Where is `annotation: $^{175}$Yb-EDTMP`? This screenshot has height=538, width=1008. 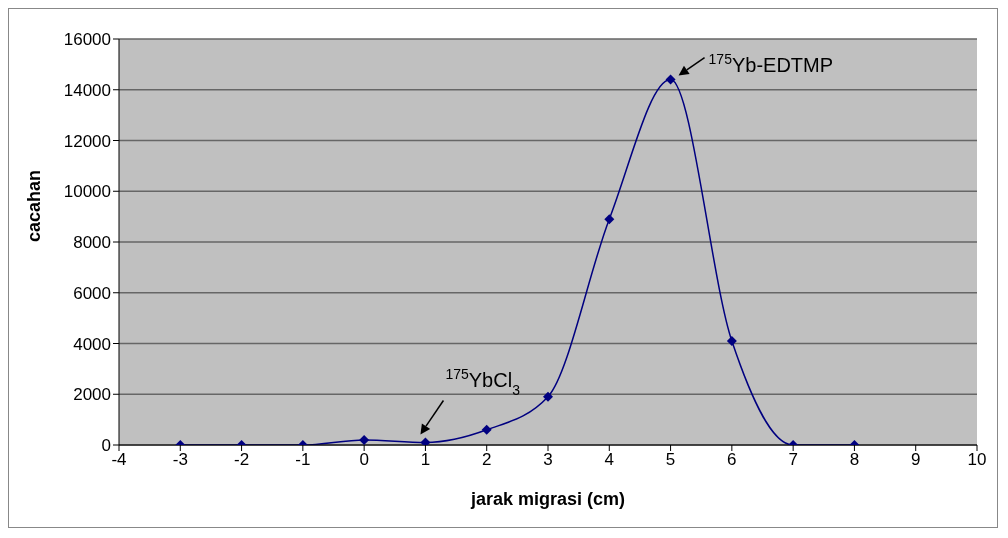 annotation: $^{175}$Yb-EDTMP is located at coordinates (771, 63).